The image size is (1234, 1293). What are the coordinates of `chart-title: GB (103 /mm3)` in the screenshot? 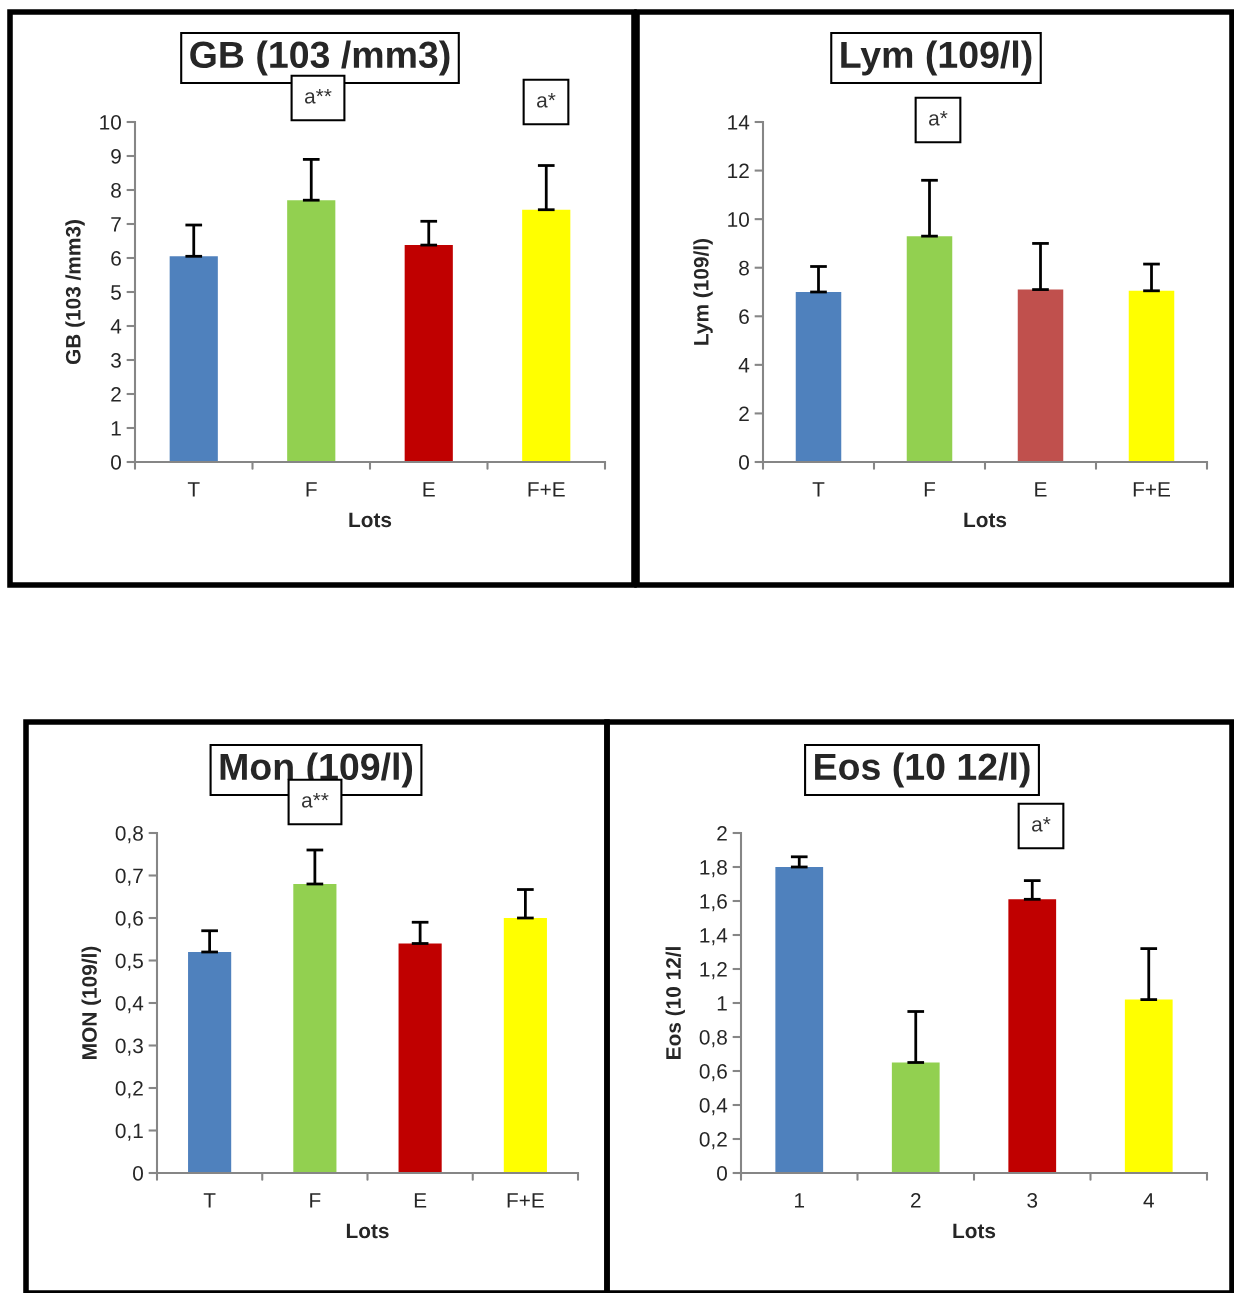 It's located at (320, 58).